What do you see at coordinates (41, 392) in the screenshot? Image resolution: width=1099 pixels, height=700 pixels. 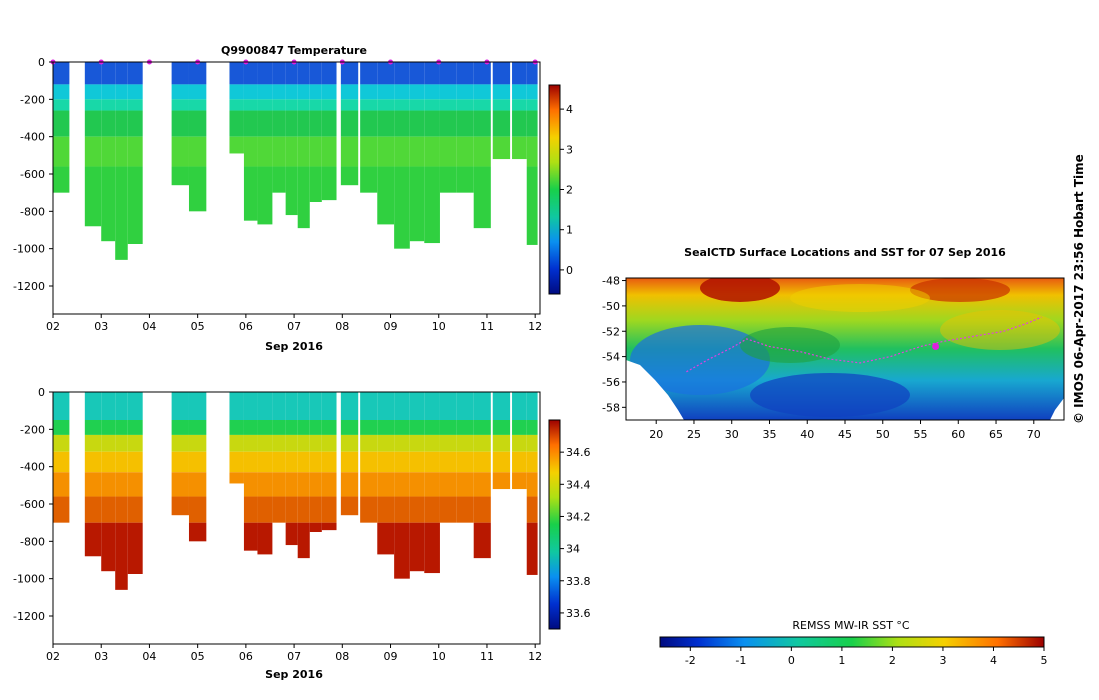 I see `salinity-y-tick-label: 0` at bounding box center [41, 392].